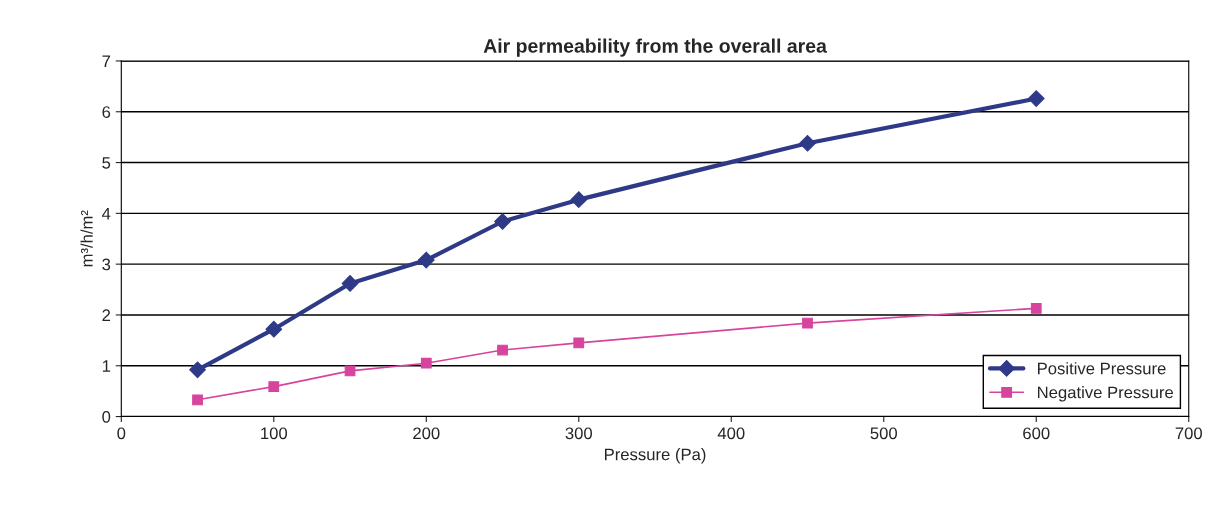 The width and height of the screenshot is (1213, 508). What do you see at coordinates (106, 112) in the screenshot?
I see `y-tick-label: 6` at bounding box center [106, 112].